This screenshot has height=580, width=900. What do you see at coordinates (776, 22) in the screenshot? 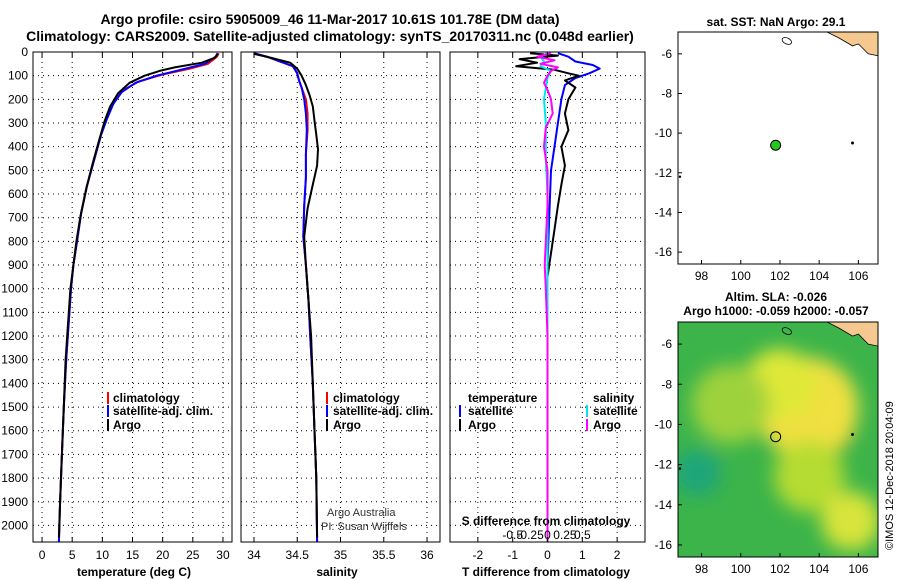
I see `sst-map-title: sat. SST: NaN Argo: 29.1` at bounding box center [776, 22].